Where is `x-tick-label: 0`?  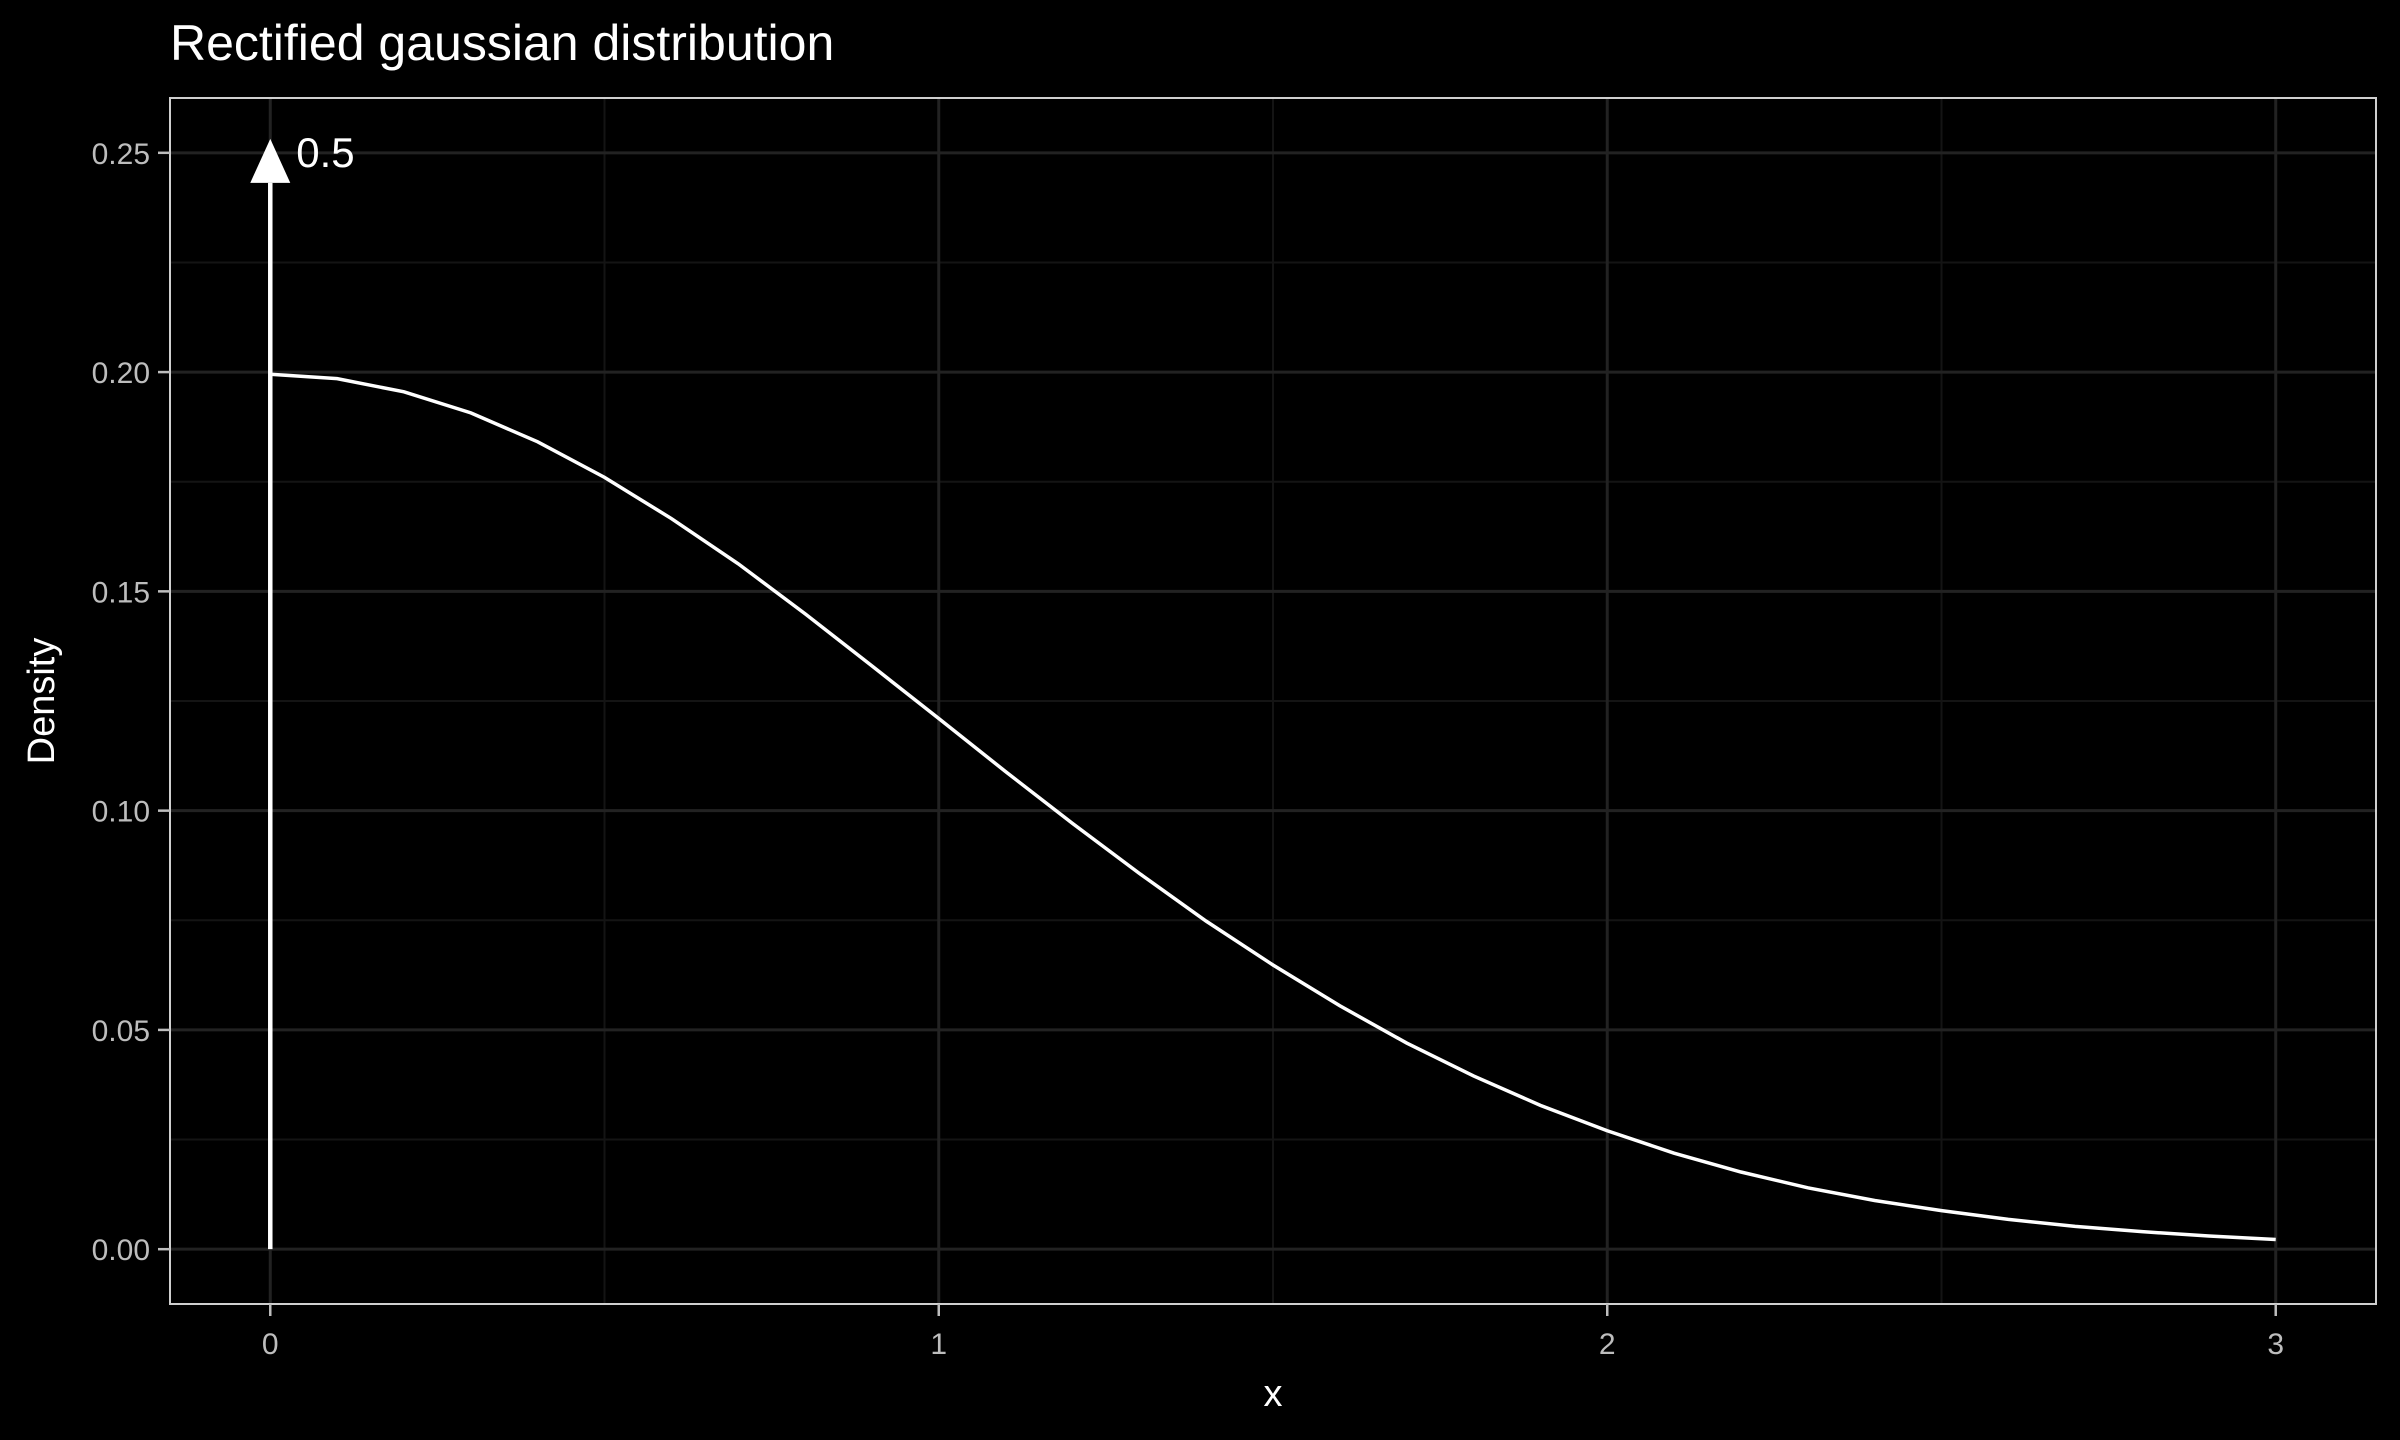
x-tick-label: 0 is located at coordinates (270, 1344).